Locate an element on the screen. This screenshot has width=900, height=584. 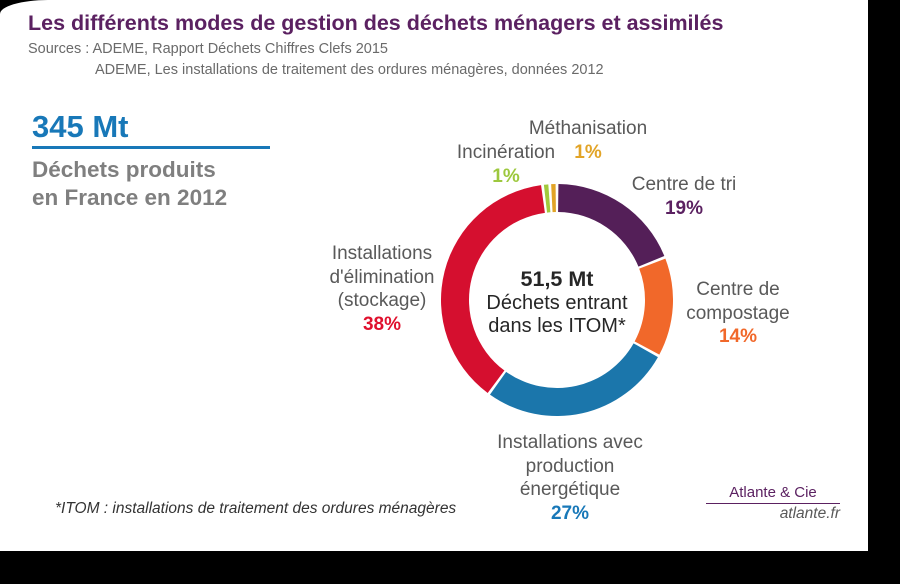
callout-centre-tri: Centre de tri 19% is located at coordinates (684, 196).